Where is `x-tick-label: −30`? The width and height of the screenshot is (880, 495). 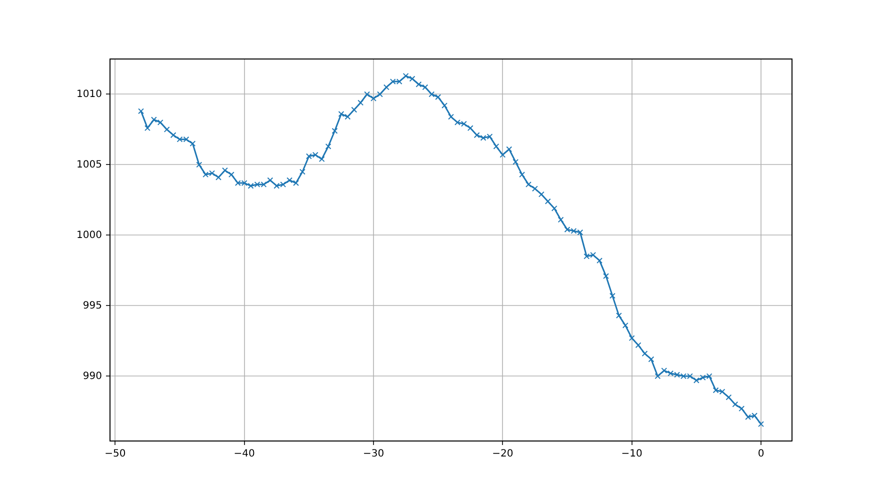 x-tick-label: −30 is located at coordinates (373, 454).